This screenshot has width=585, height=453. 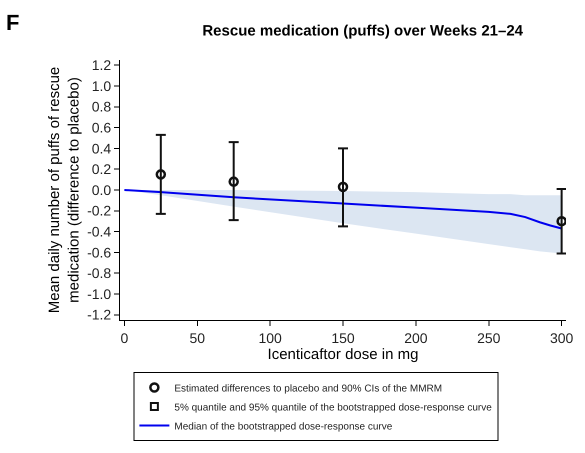 What do you see at coordinates (343, 338) in the screenshot?
I see `x-tick-label: 150` at bounding box center [343, 338].